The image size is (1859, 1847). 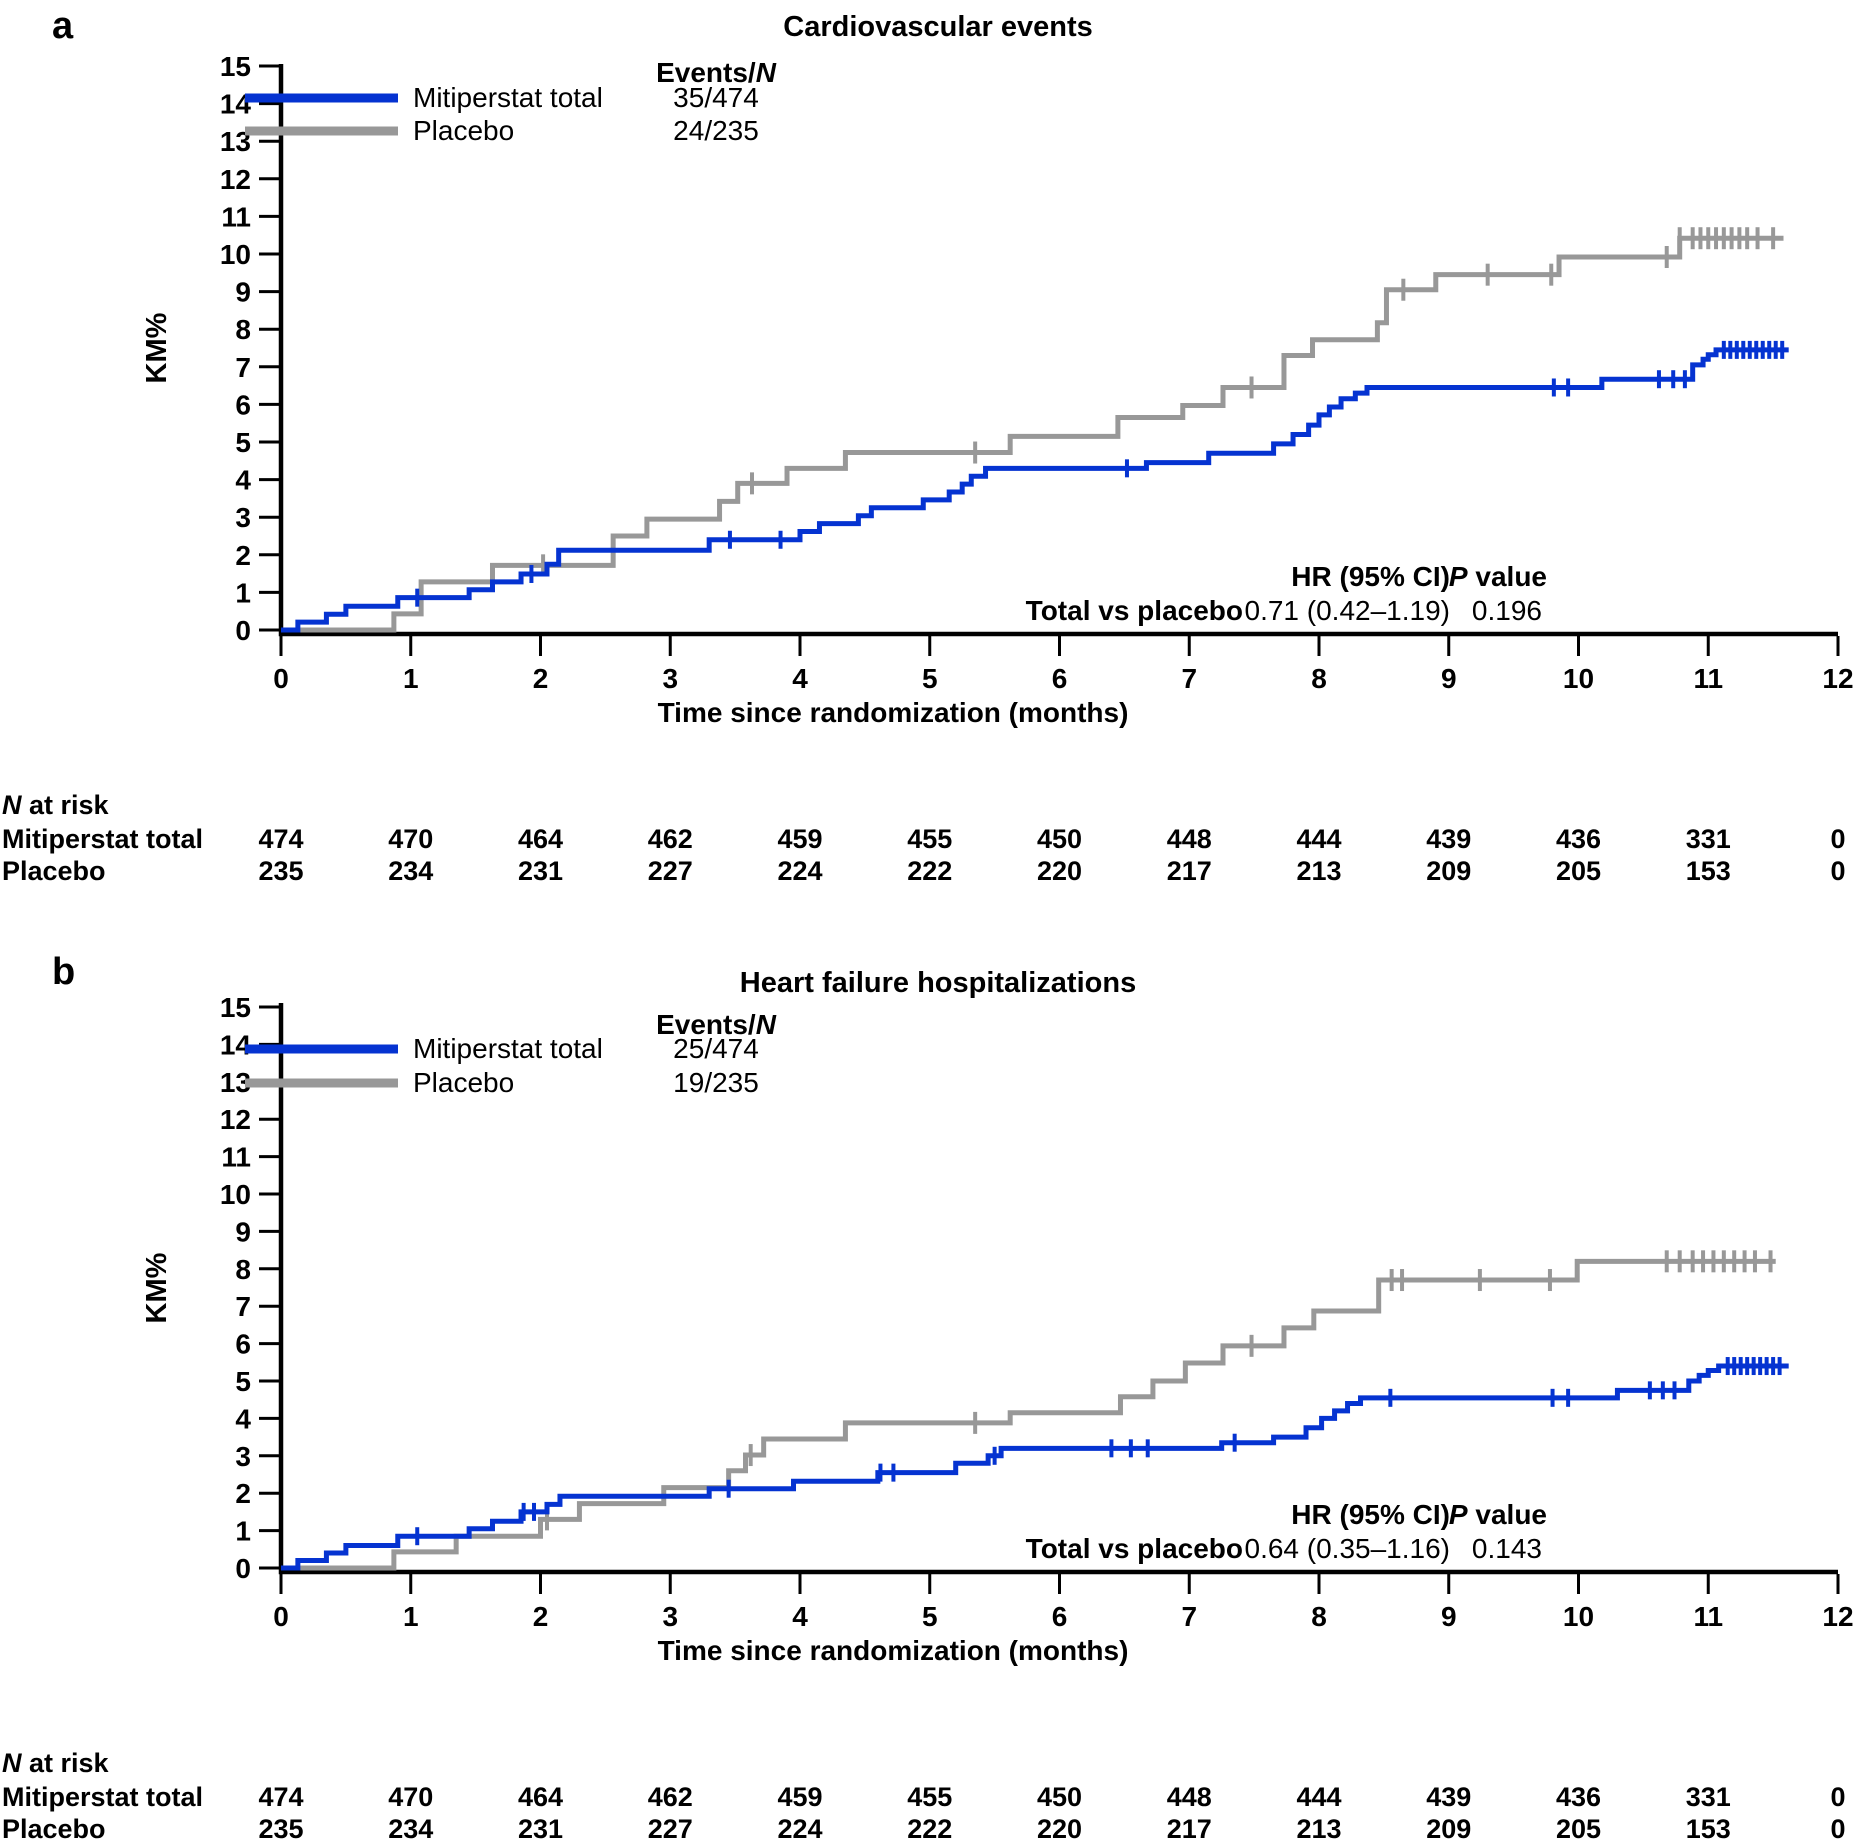 I want to click on legend-label-a: Placebo, so click(x=463, y=130).